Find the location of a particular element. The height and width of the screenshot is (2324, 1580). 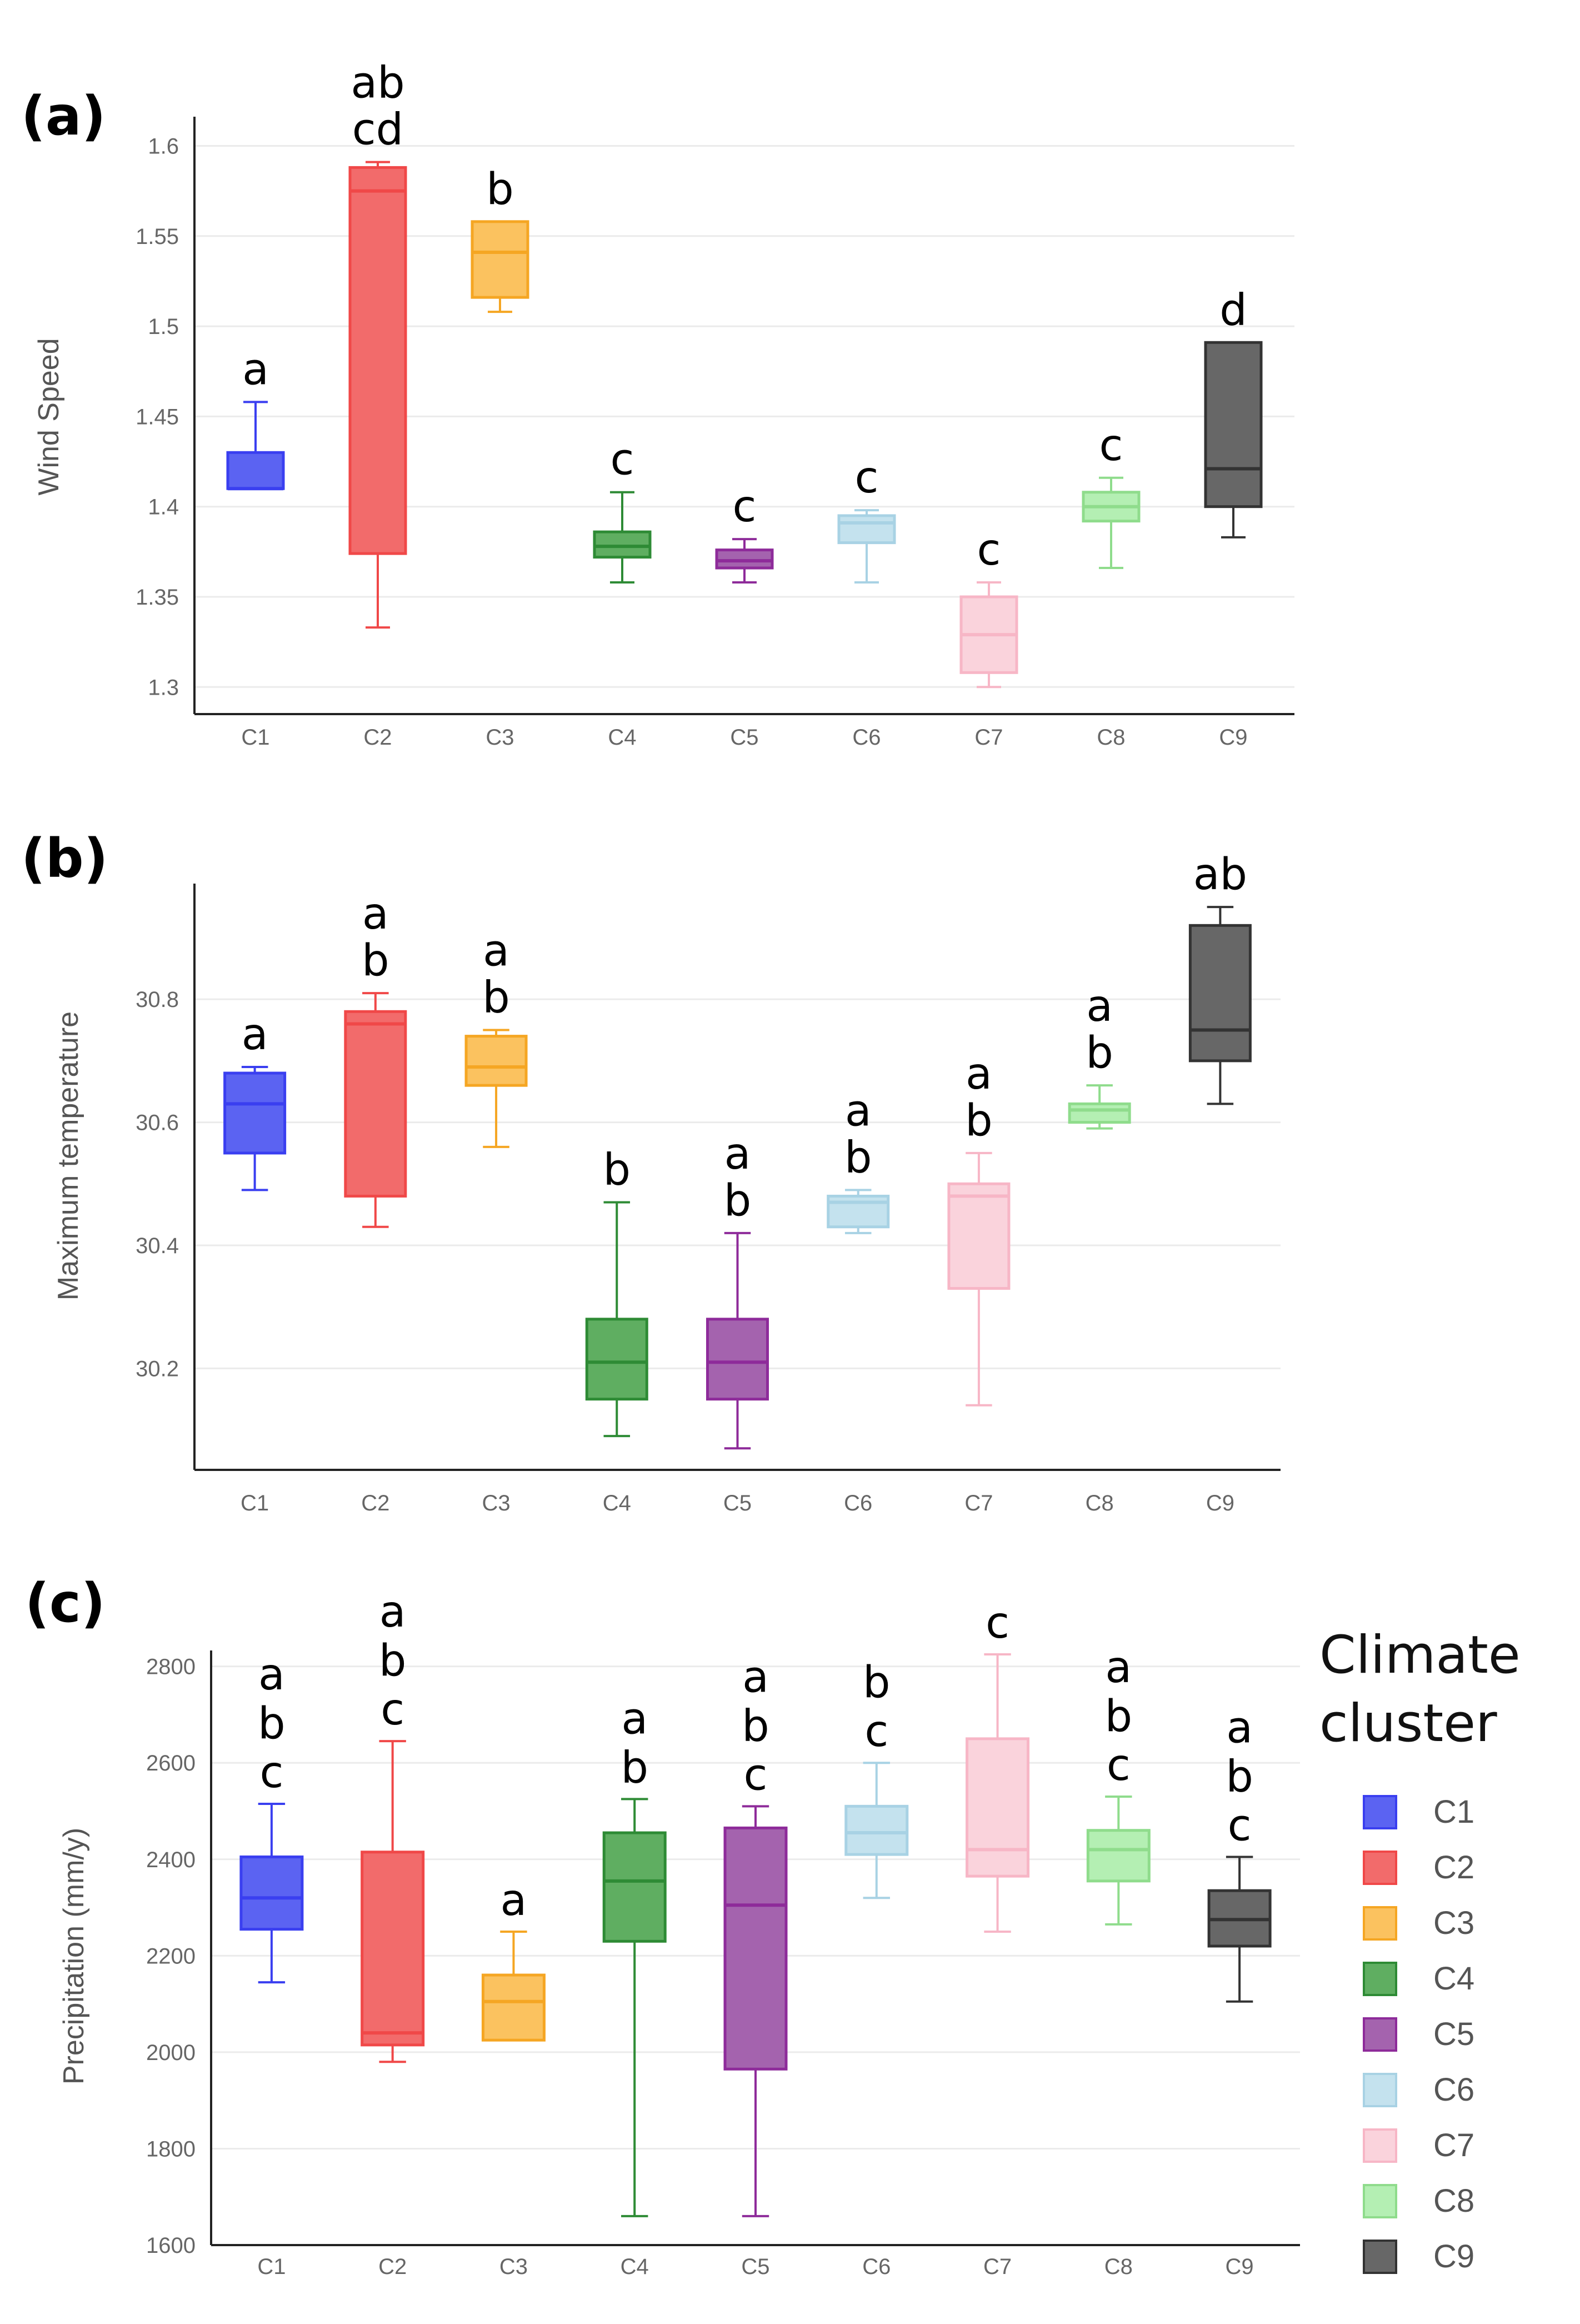

box-c3 is located at coordinates (496, 1088).